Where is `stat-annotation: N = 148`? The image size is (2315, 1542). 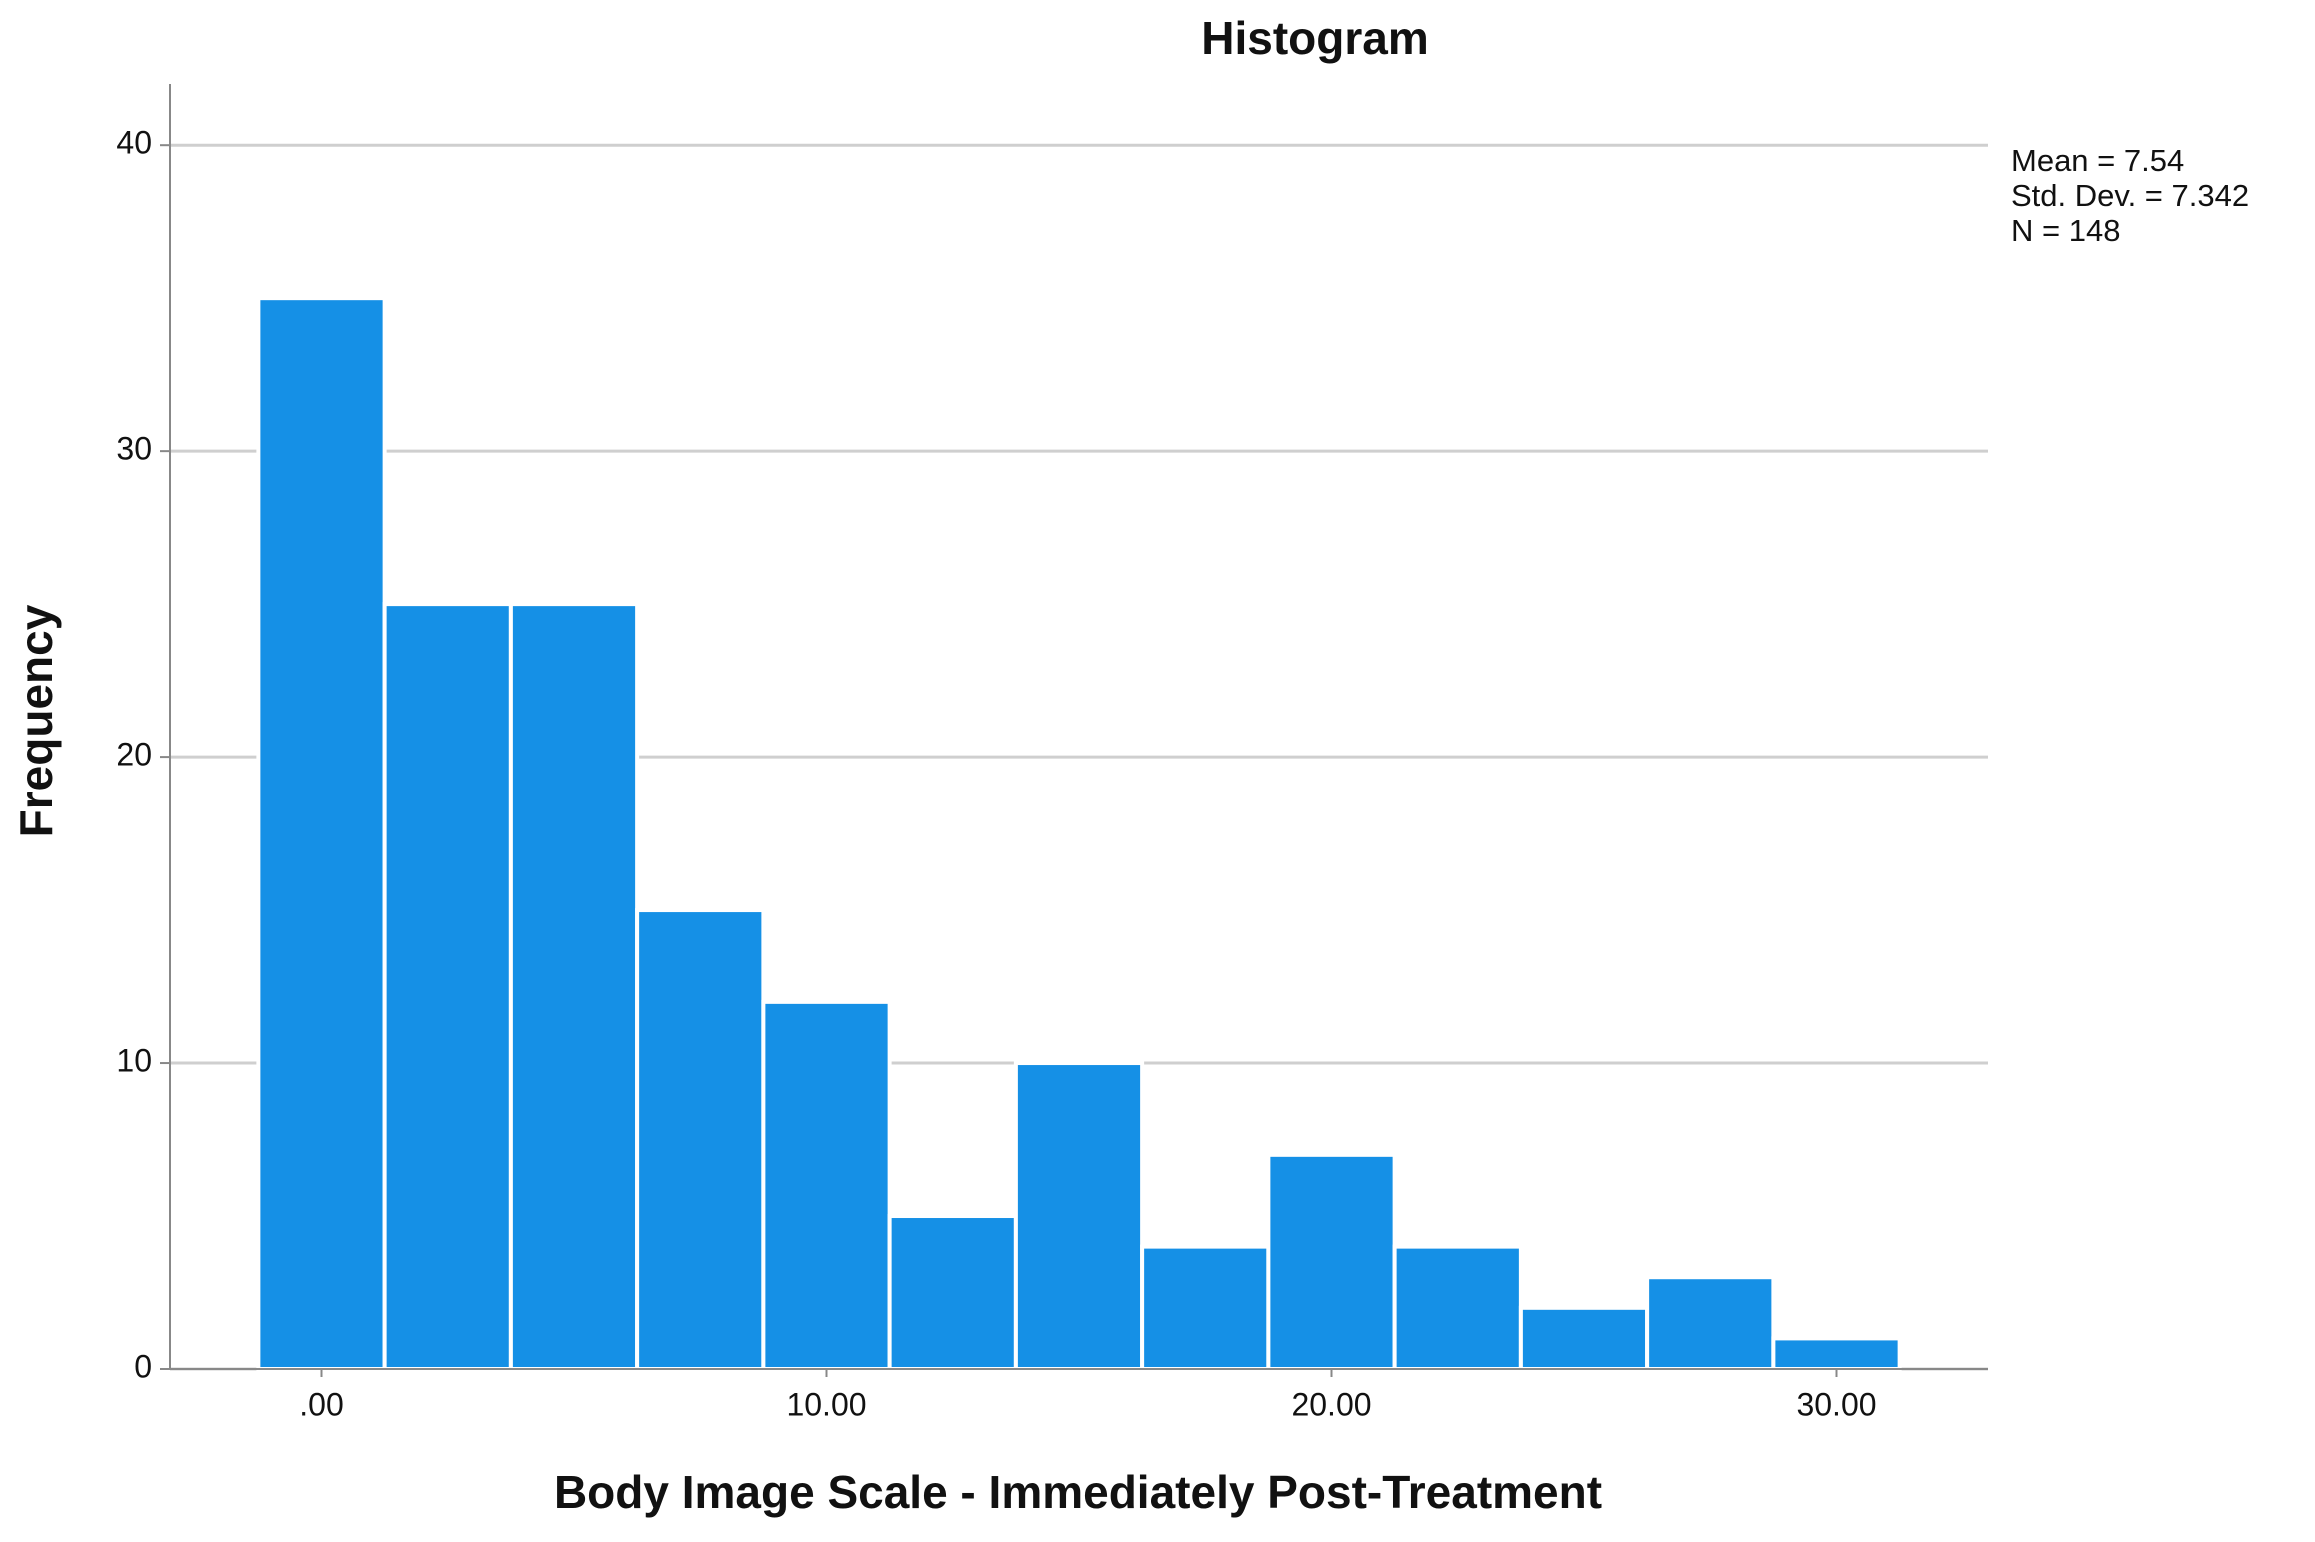
stat-annotation: N = 148 is located at coordinates (2065, 230).